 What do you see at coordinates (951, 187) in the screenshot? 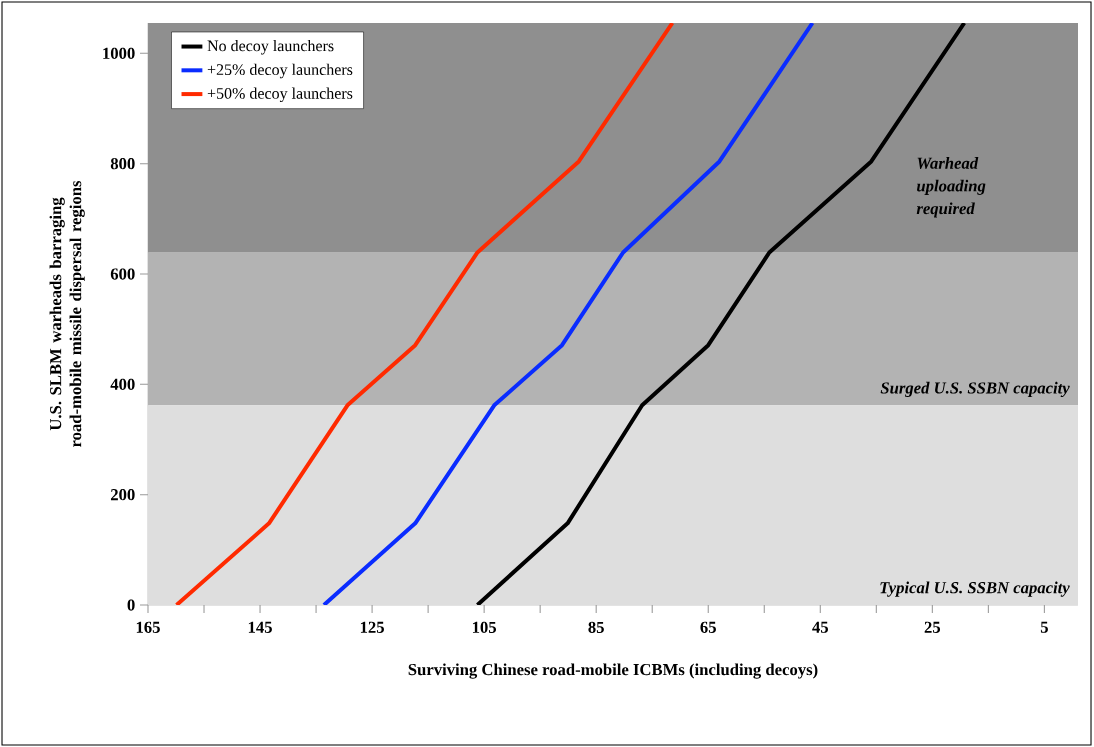
I see `band-label: Warhead uploading required` at bounding box center [951, 187].